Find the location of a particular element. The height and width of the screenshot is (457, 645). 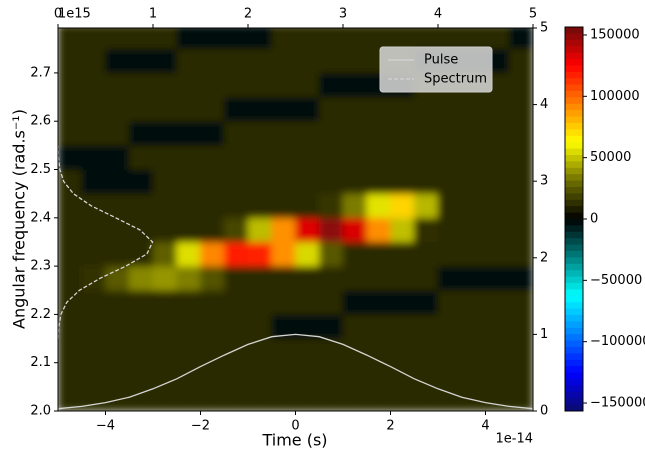

x-offset-label: 1e-14 is located at coordinates (514, 439).